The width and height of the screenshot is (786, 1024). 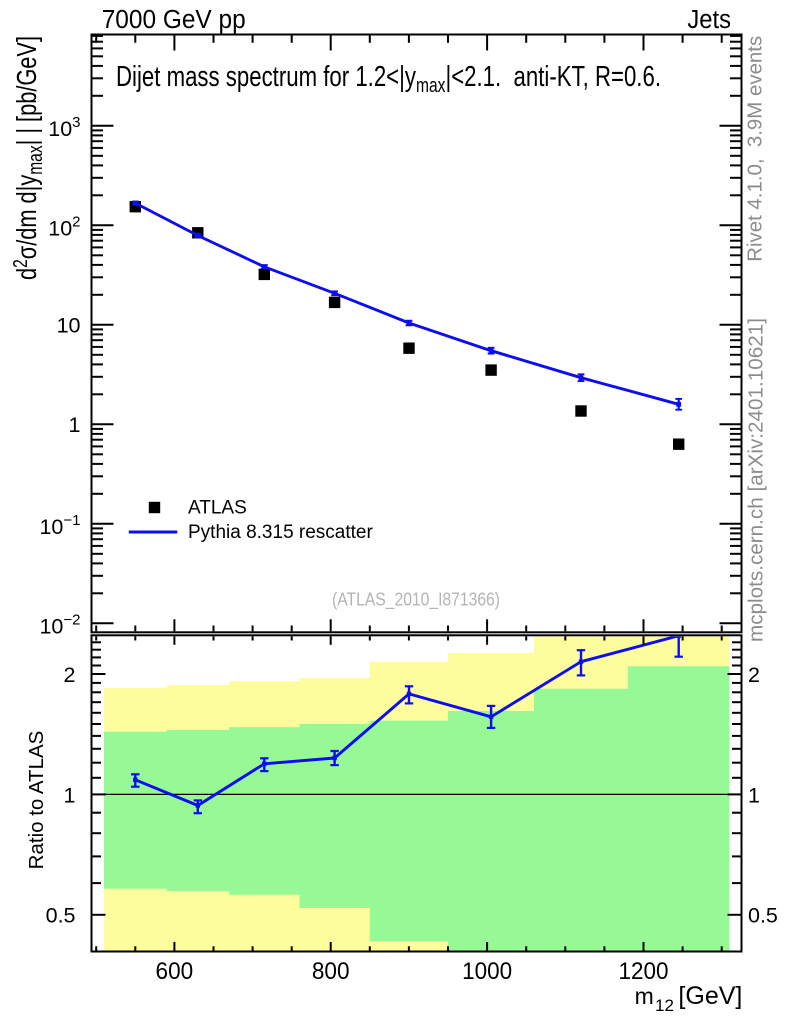 I want to click on svg-text: 7000 GeV pp, so click(x=174, y=20).